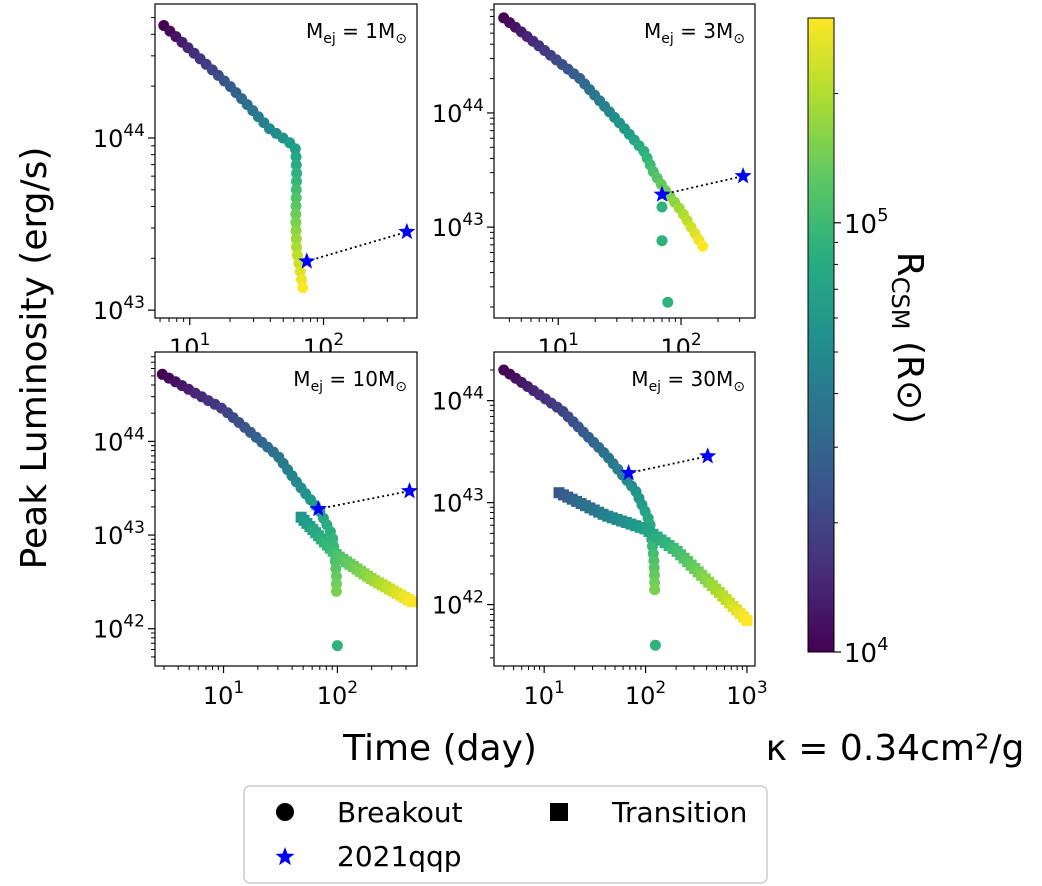 This screenshot has height=886, width=1042. What do you see at coordinates (694, 33) in the screenshot?
I see `panel-title: Mej = 3M⊙` at bounding box center [694, 33].